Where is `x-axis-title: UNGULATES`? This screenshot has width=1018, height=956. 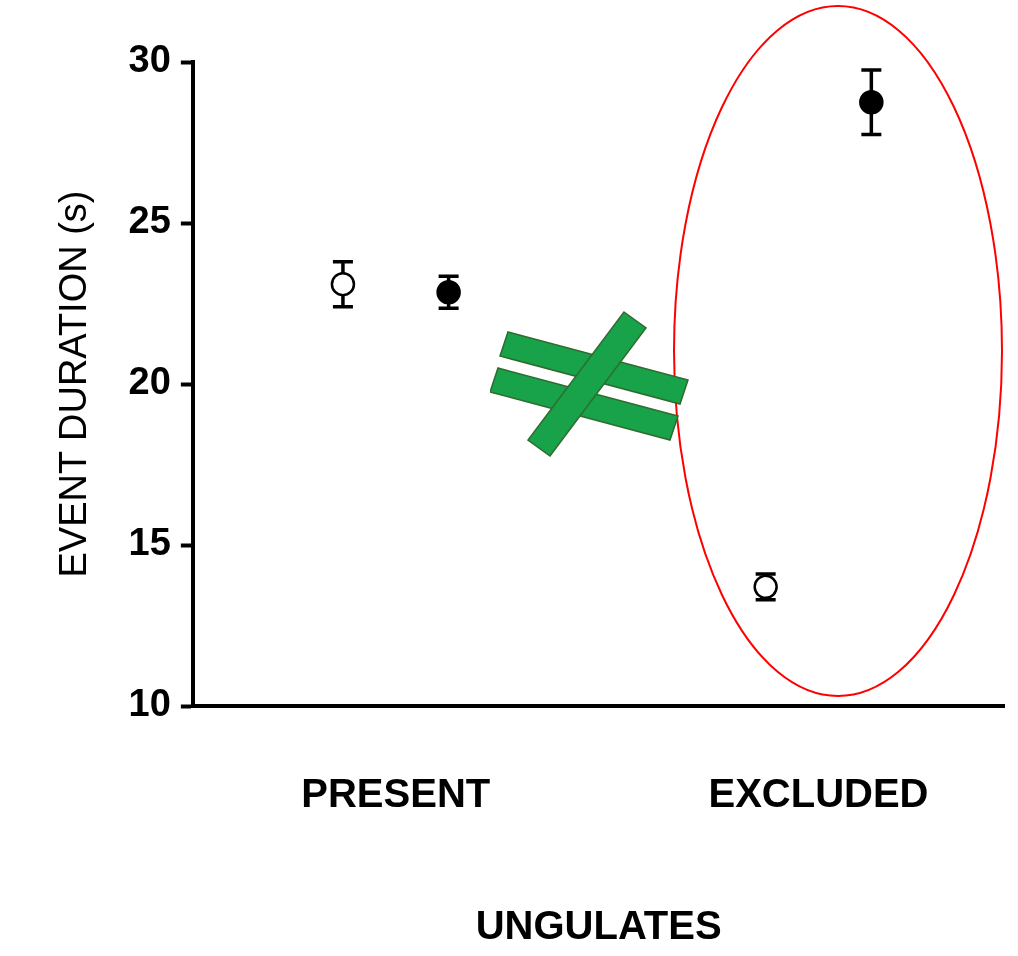
x-axis-title: UNGULATES is located at coordinates (598, 925).